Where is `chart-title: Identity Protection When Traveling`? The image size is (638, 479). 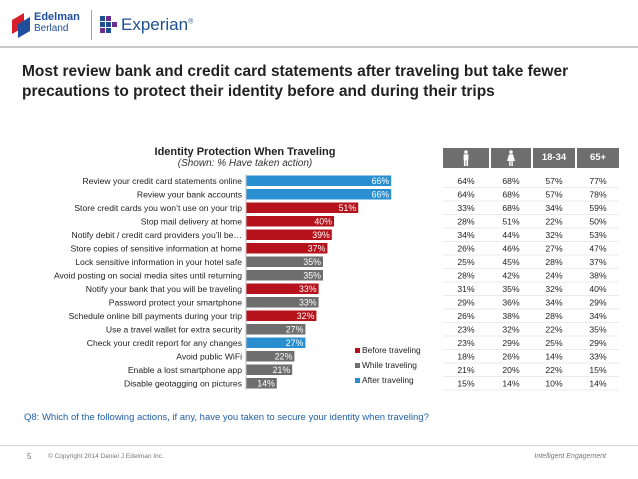
chart-title: Identity Protection When Traveling is located at coordinates (245, 152).